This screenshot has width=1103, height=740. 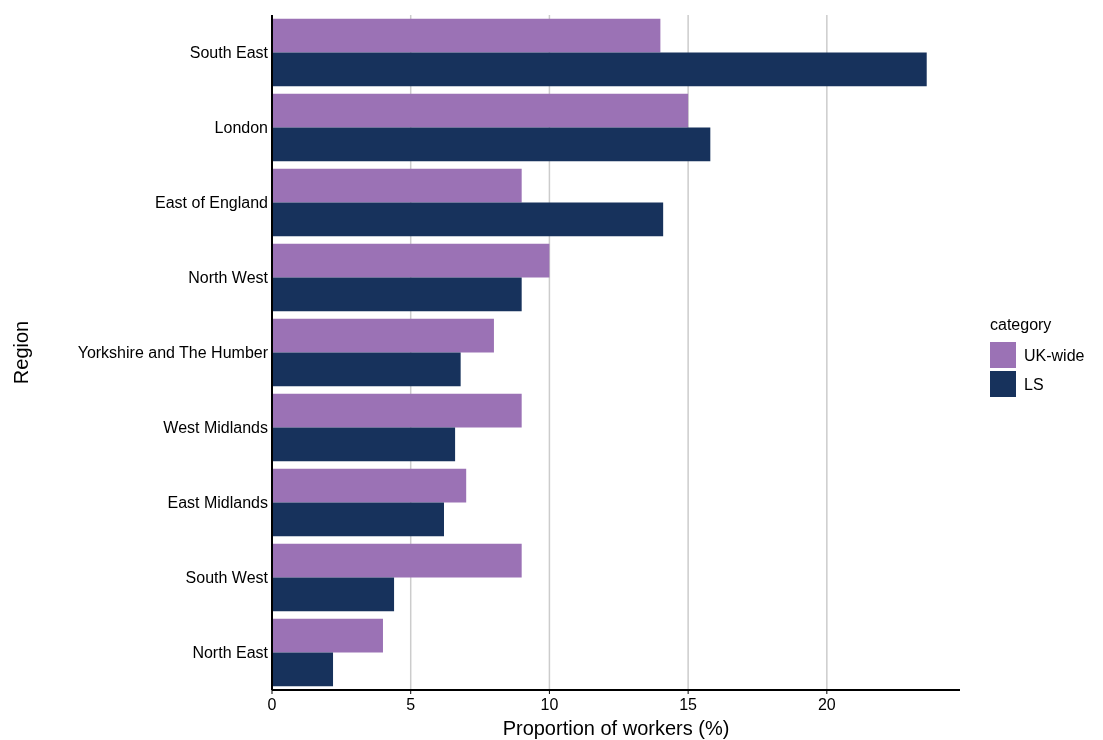 I want to click on x-tick-label: 5, so click(x=411, y=704).